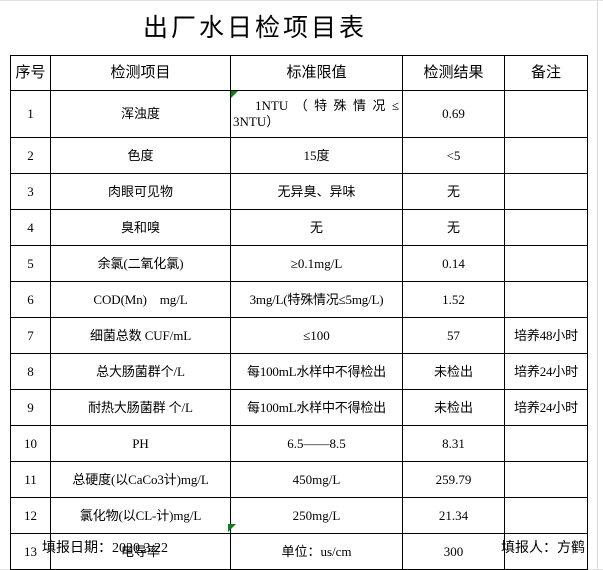 The image size is (603, 570). Describe the element at coordinates (316, 263) in the screenshot. I see `cell-limit: ≥0.1mg/L` at that location.